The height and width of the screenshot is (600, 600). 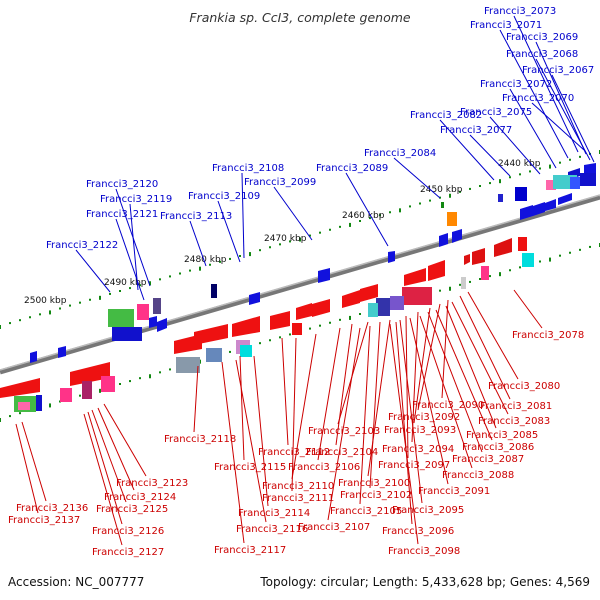 I want to click on gene-label: Francci3_2111, so click(x=298, y=498).